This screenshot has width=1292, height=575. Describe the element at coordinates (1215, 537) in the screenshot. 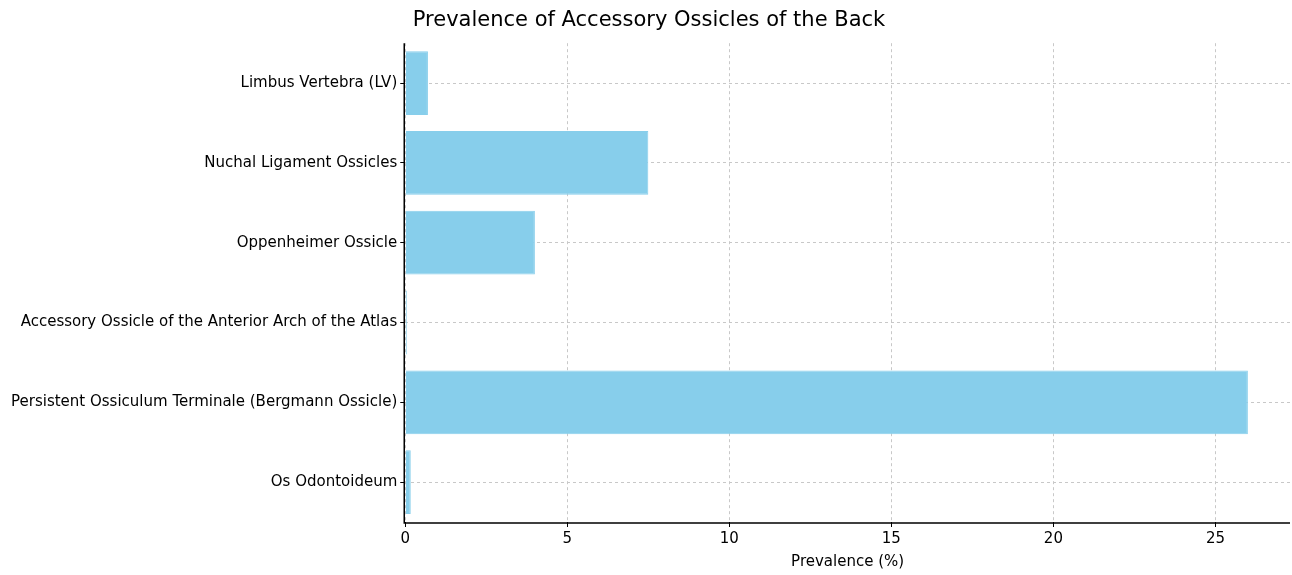

I see `x-tick-label: 25` at that location.